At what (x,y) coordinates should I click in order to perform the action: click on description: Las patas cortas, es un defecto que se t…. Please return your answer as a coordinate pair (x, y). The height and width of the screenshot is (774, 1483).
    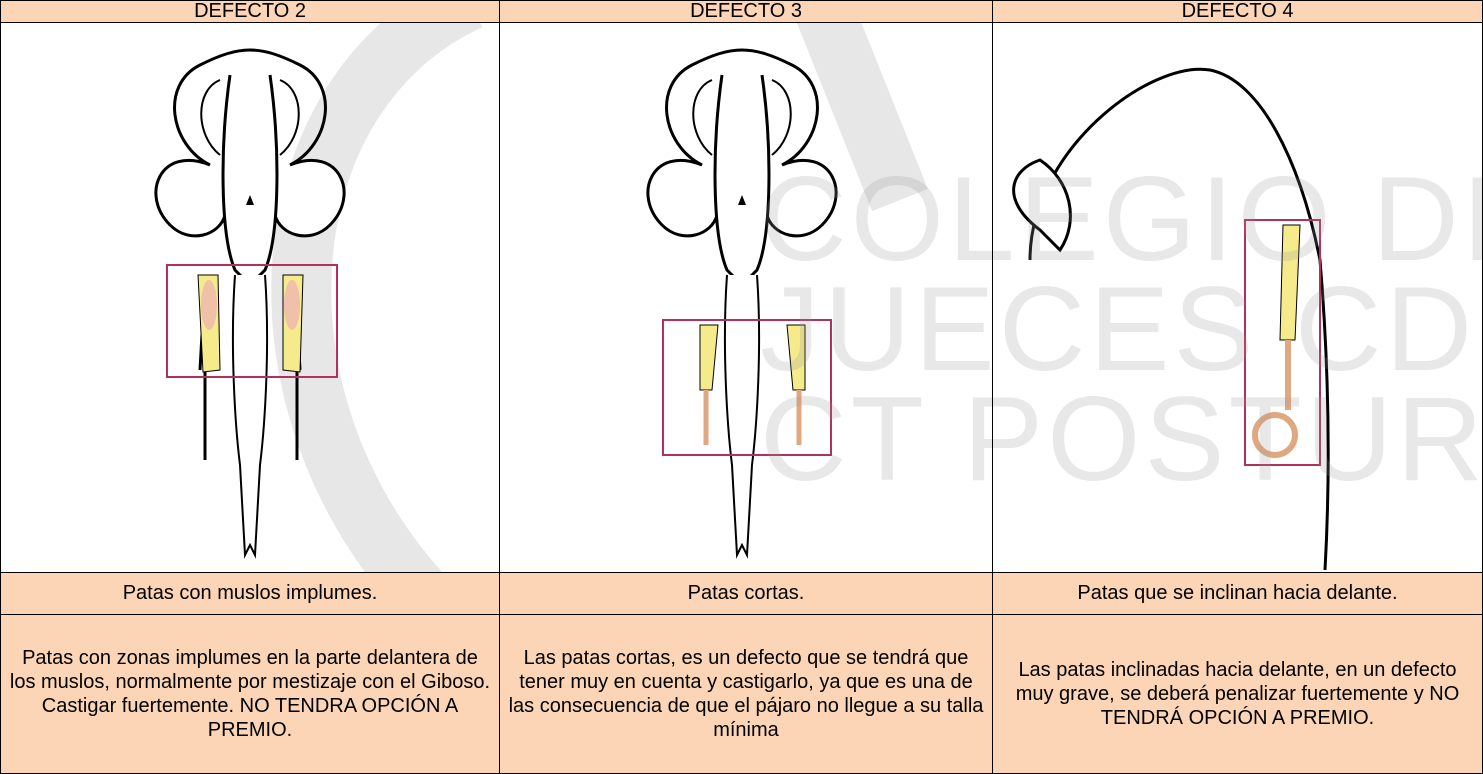
    Looking at the image, I should click on (746, 694).